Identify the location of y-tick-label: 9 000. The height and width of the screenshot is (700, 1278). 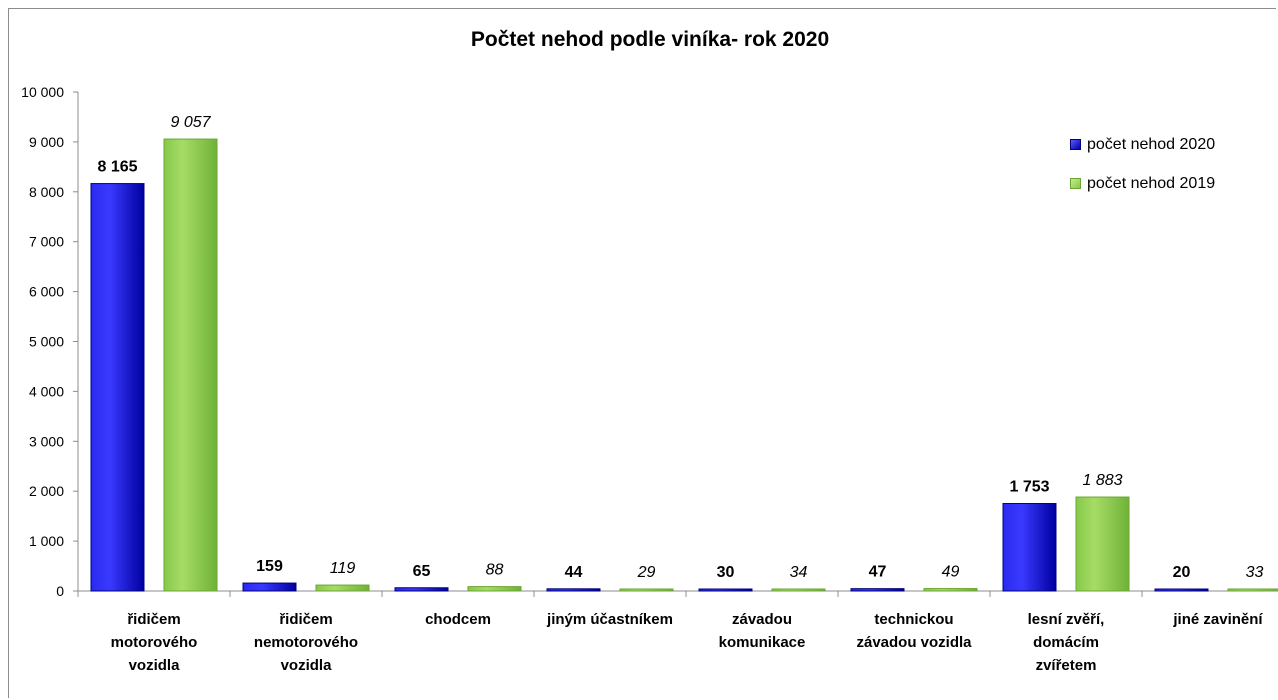
(46, 142).